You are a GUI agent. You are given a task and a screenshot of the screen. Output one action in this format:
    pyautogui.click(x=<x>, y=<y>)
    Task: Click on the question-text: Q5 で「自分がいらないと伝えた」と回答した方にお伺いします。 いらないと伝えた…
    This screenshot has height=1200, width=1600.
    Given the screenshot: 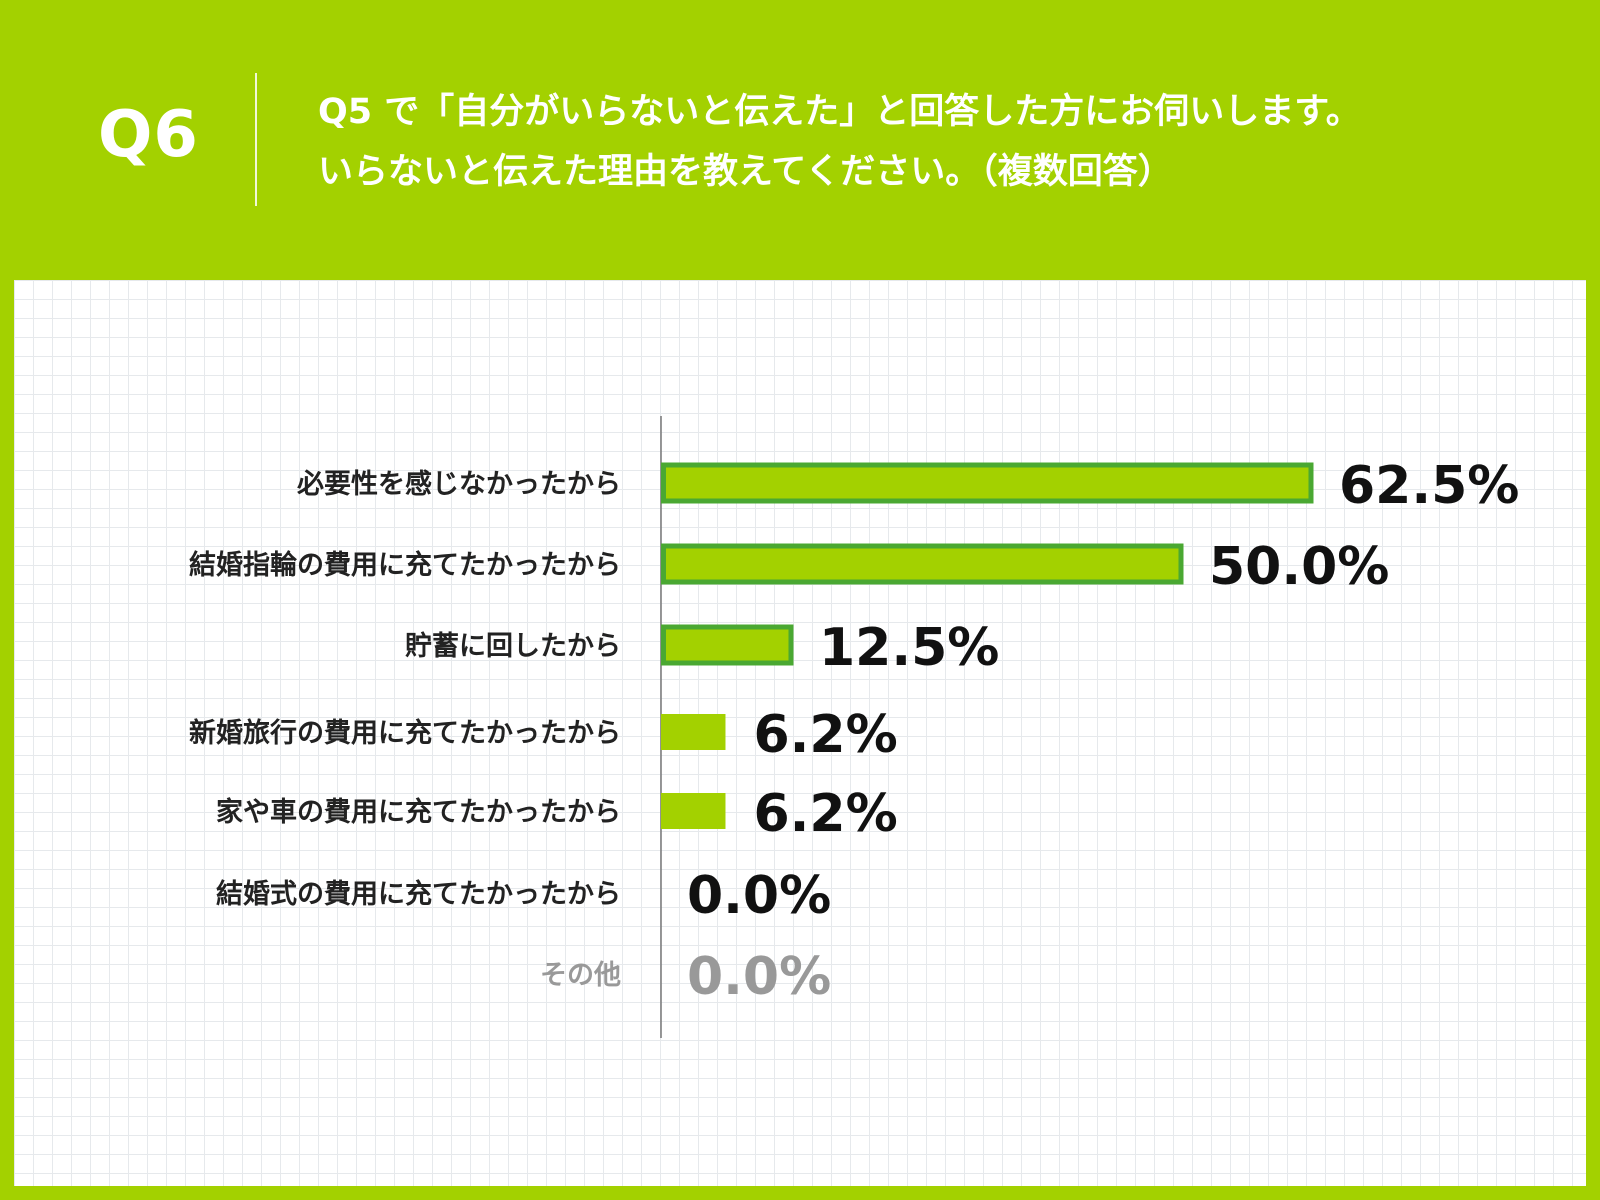 What is the action you would take?
    pyautogui.click(x=938, y=142)
    